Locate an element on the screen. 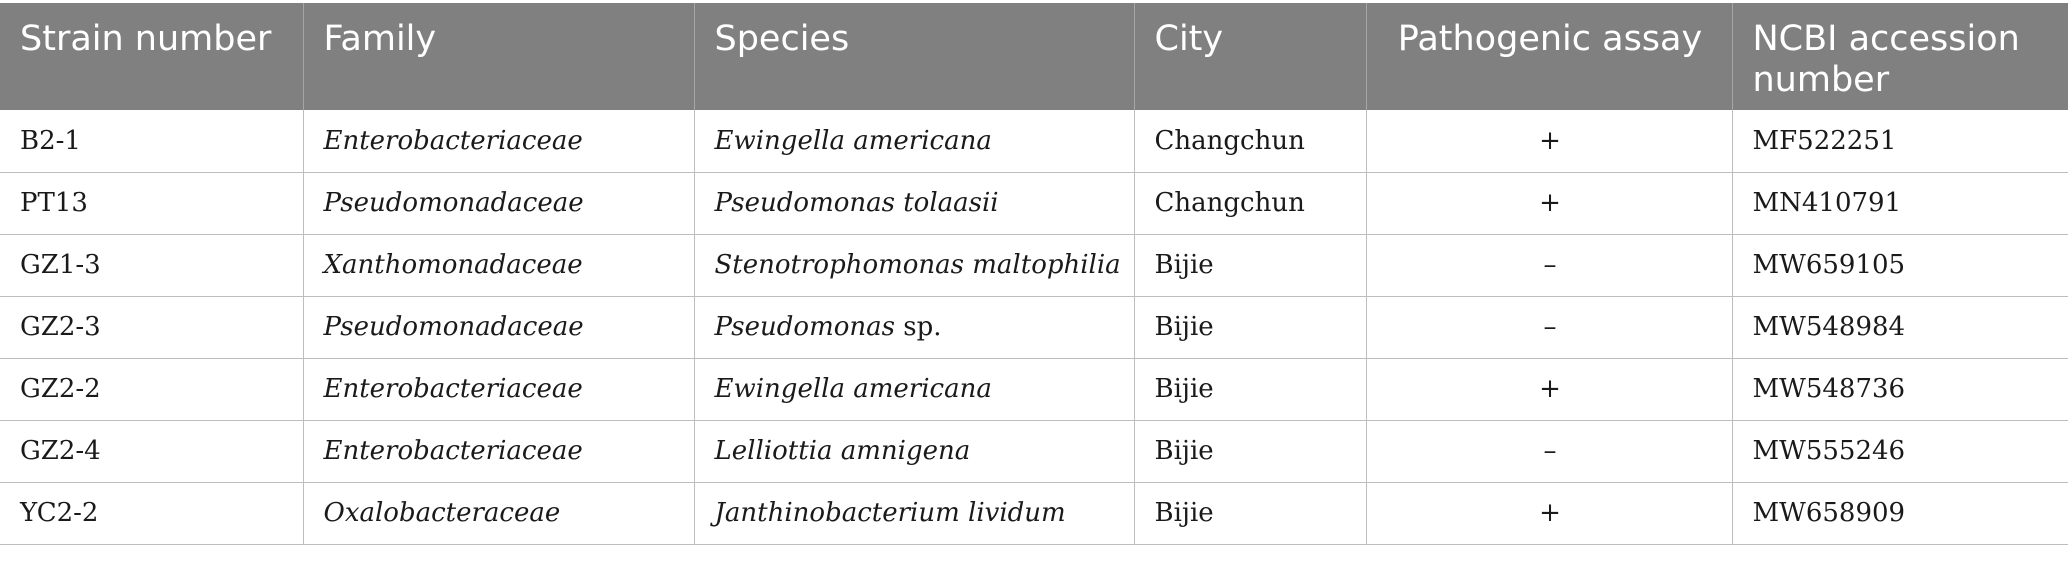  strain-cell: GZ2-4 is located at coordinates (152, 451).